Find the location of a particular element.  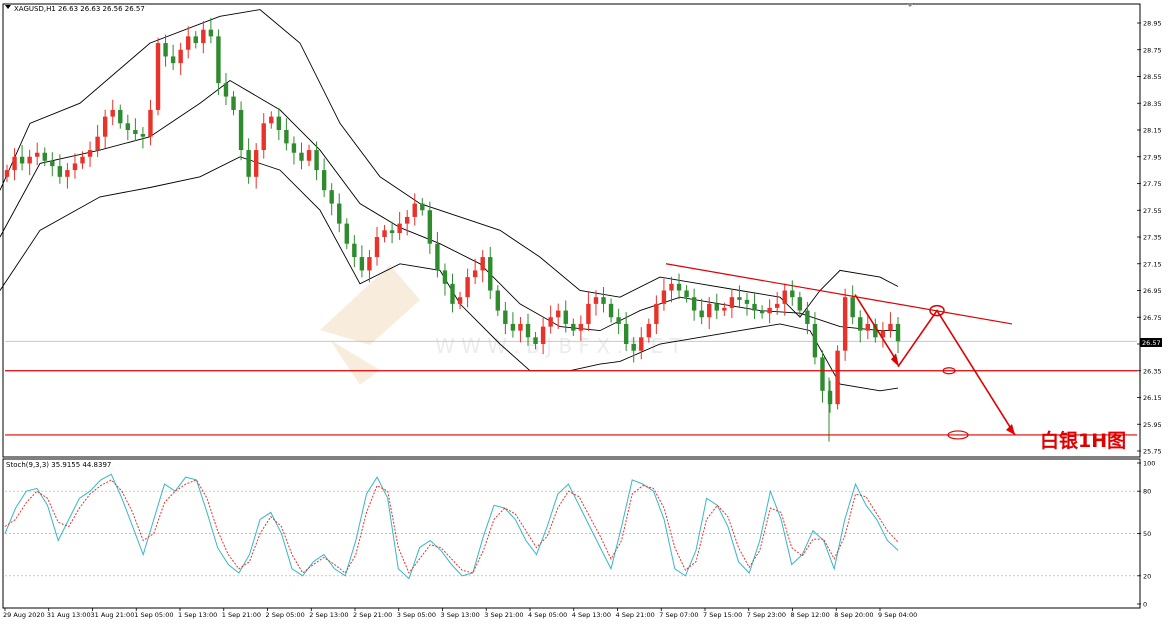

forecast-arrowhead is located at coordinates (1010, 429).